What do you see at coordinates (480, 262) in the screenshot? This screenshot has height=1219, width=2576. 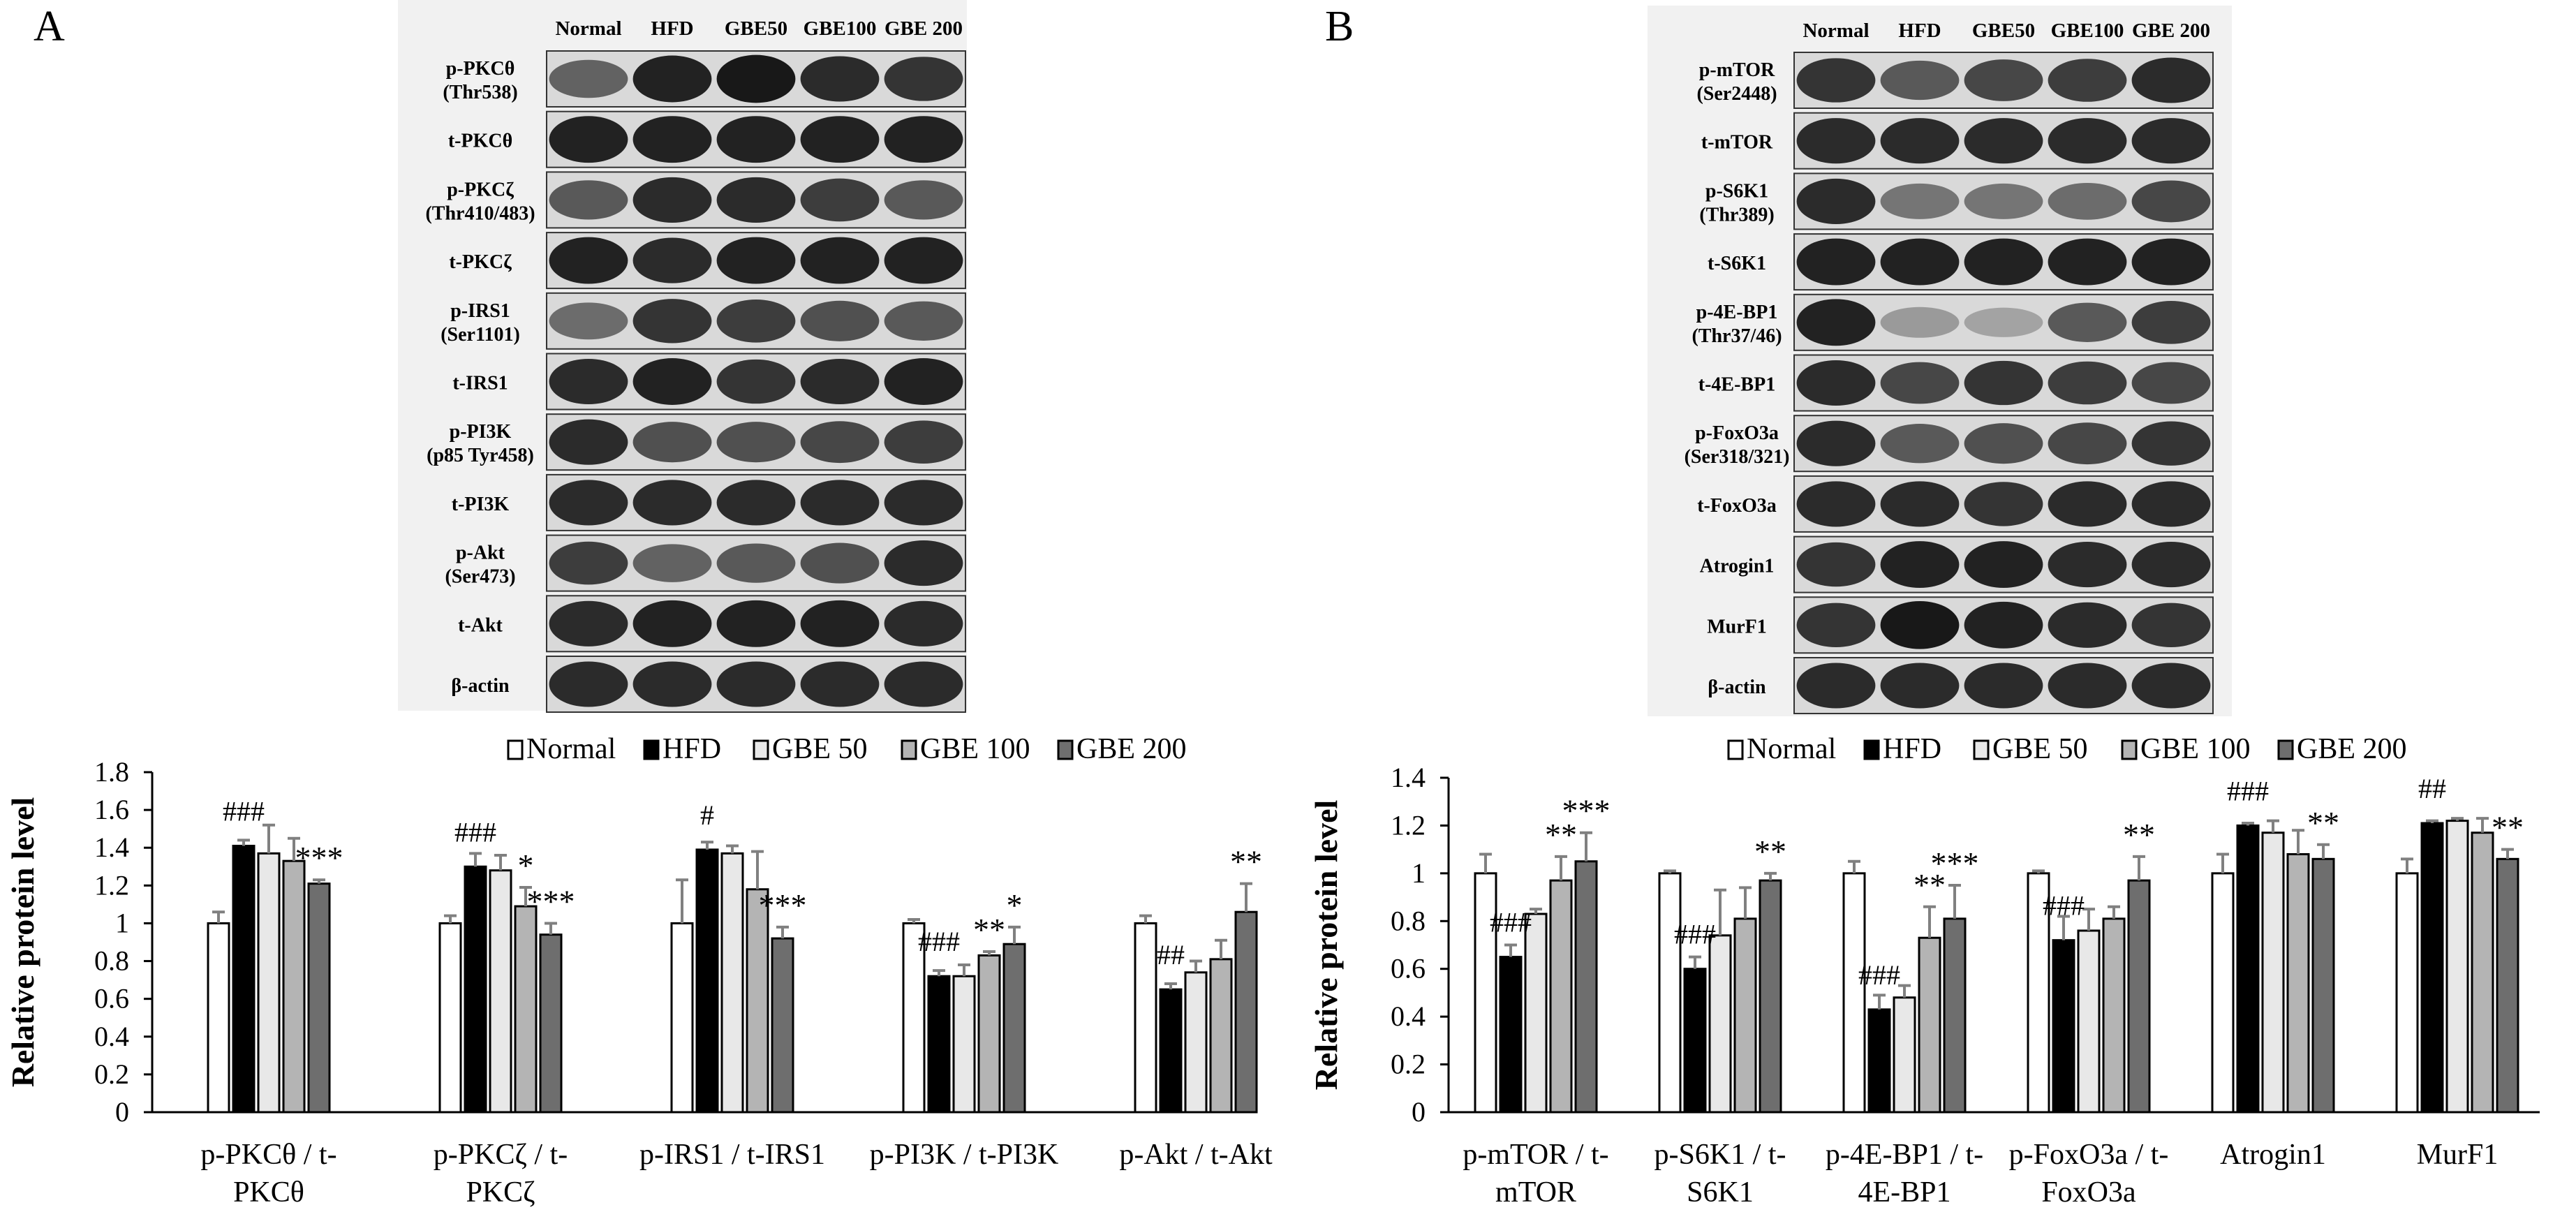 I see `blot-label: t-PKCζ` at bounding box center [480, 262].